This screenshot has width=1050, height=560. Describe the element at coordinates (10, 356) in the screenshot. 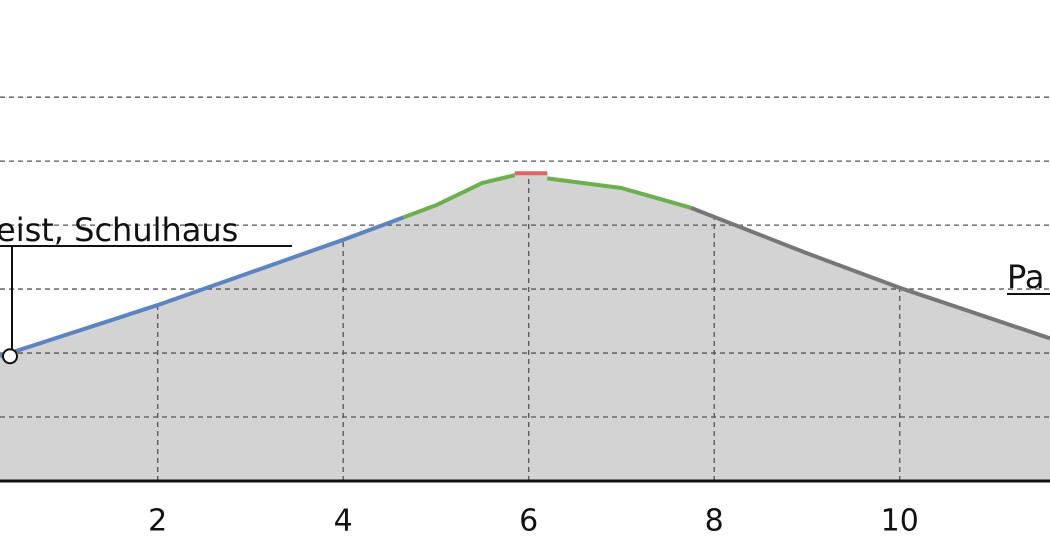

I see `start-marker` at that location.